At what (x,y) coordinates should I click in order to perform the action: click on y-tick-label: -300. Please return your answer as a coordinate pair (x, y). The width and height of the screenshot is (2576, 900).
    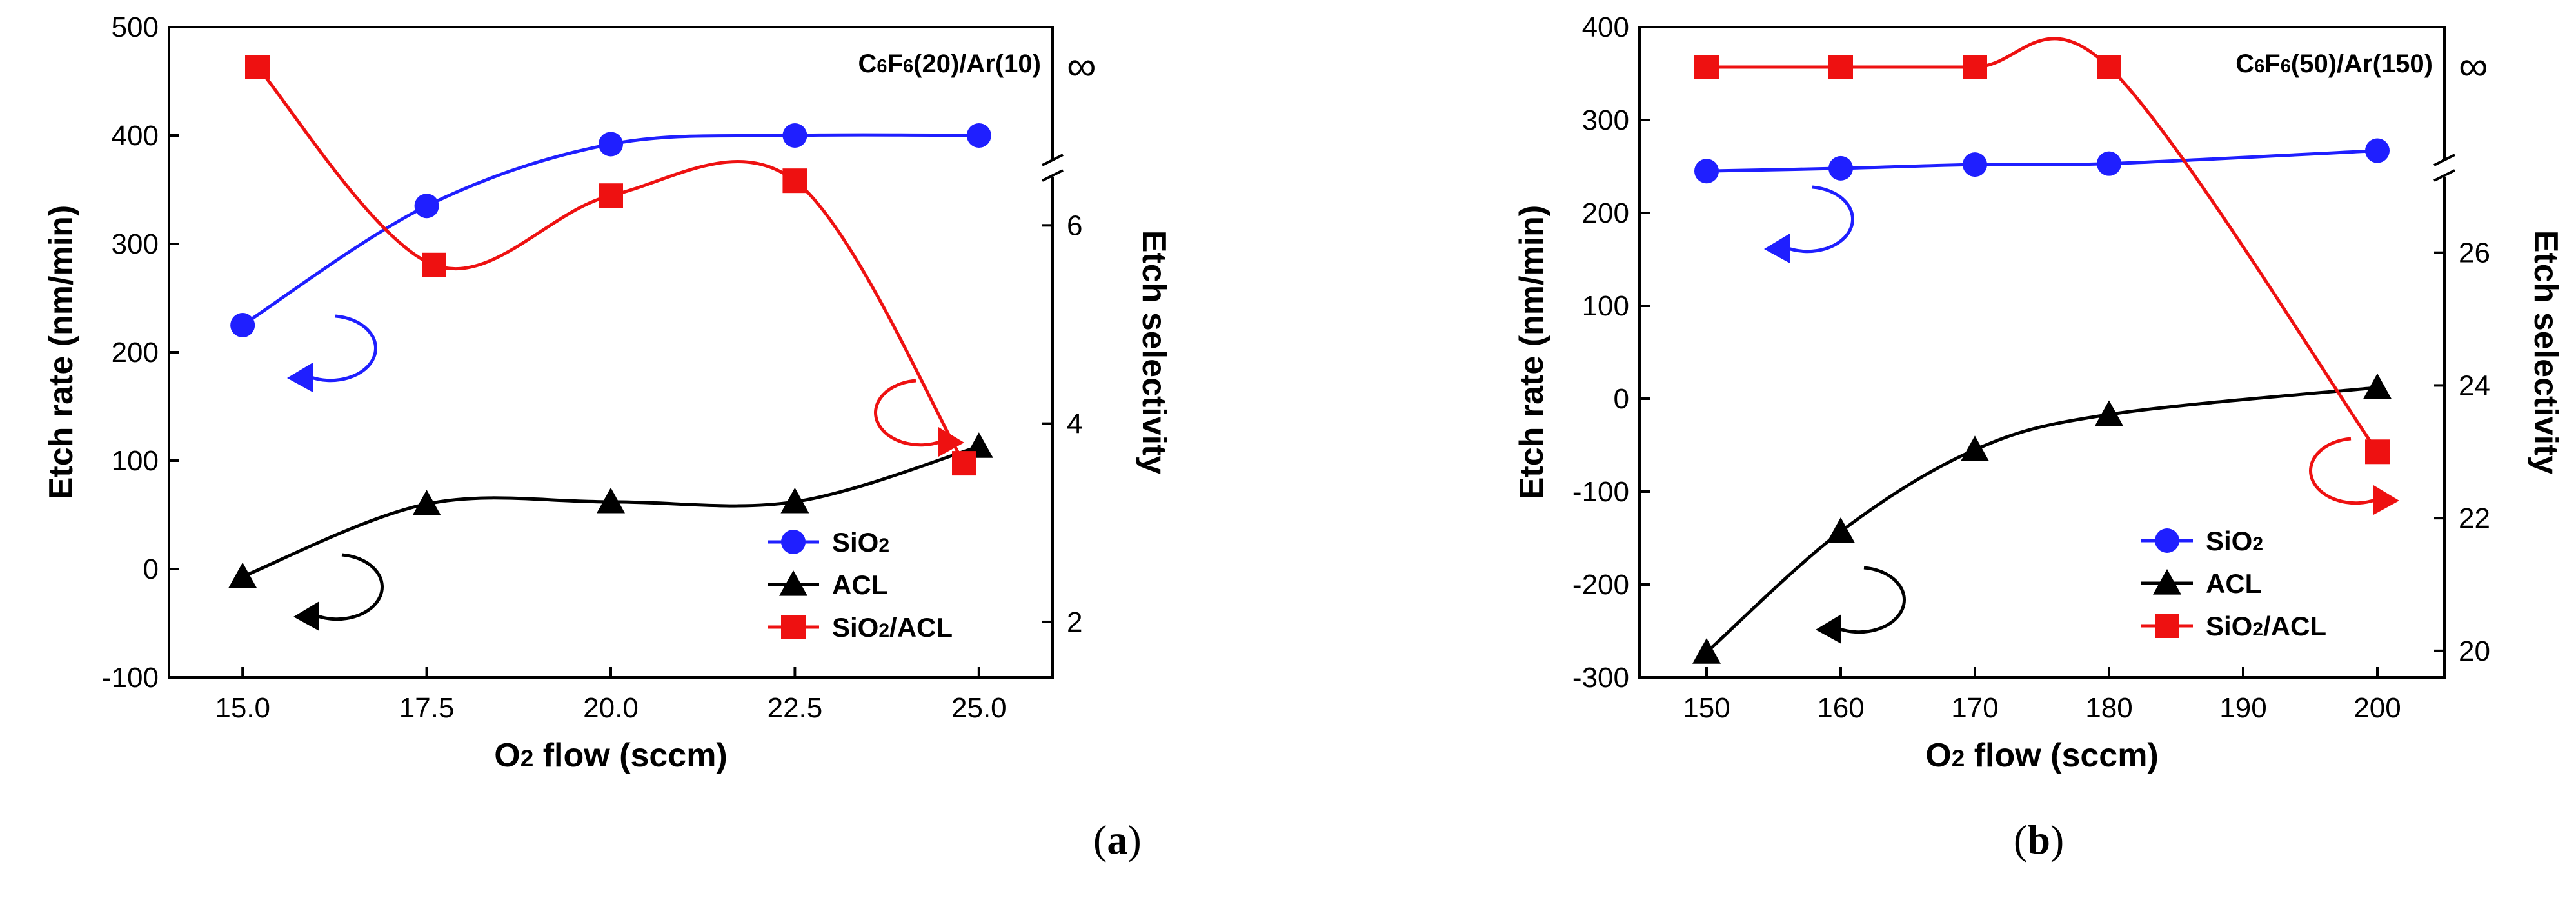
    Looking at the image, I should click on (1601, 678).